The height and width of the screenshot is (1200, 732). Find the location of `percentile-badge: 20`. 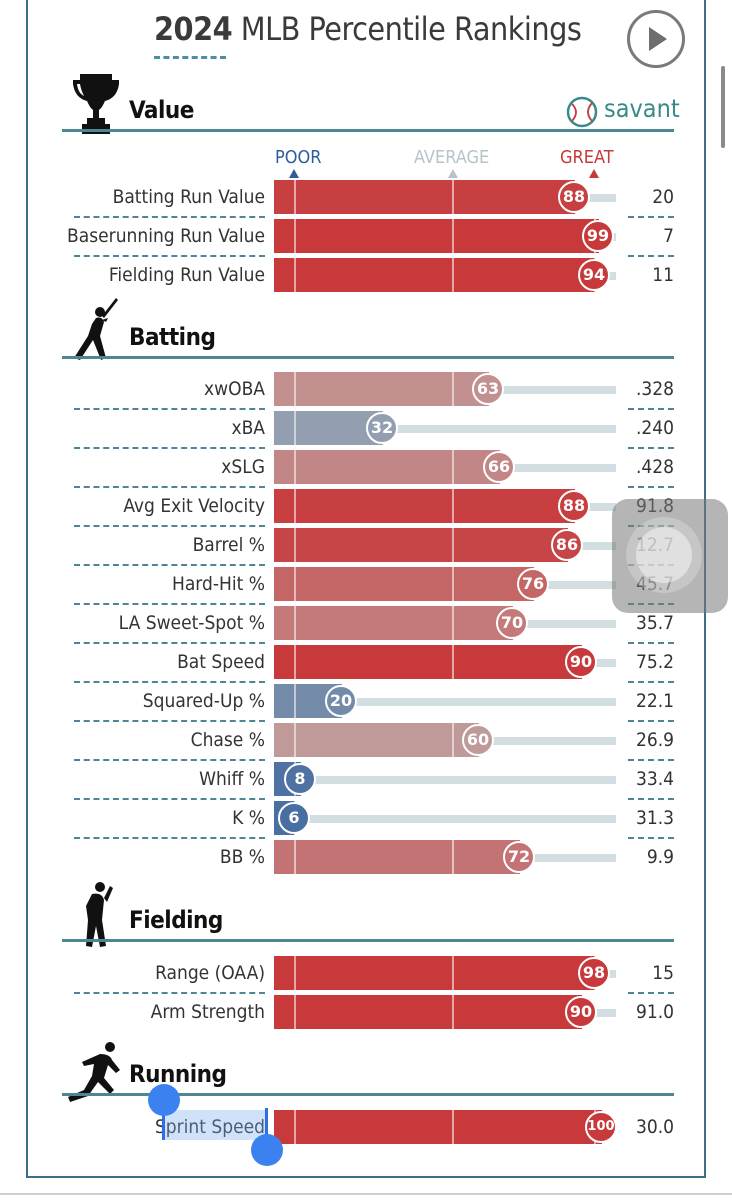

percentile-badge: 20 is located at coordinates (341, 701).